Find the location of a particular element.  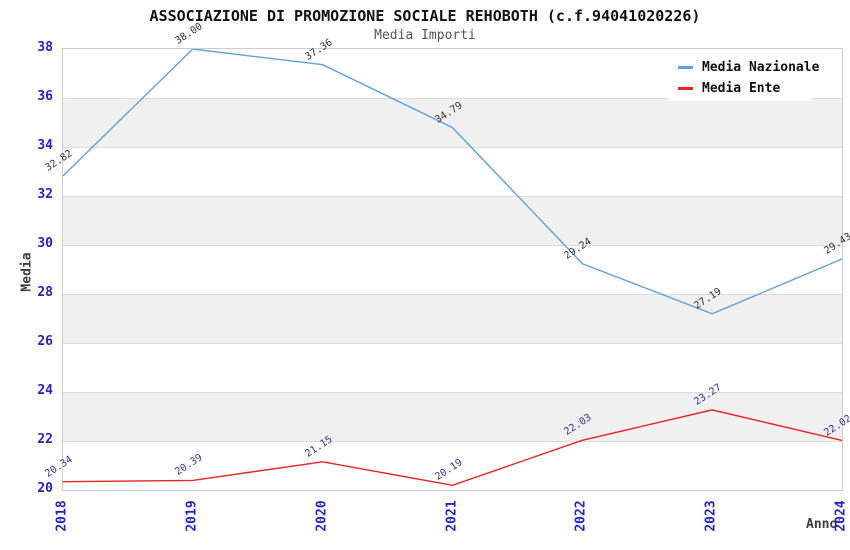

x-tick-label: 2024 is located at coordinates (841, 516).